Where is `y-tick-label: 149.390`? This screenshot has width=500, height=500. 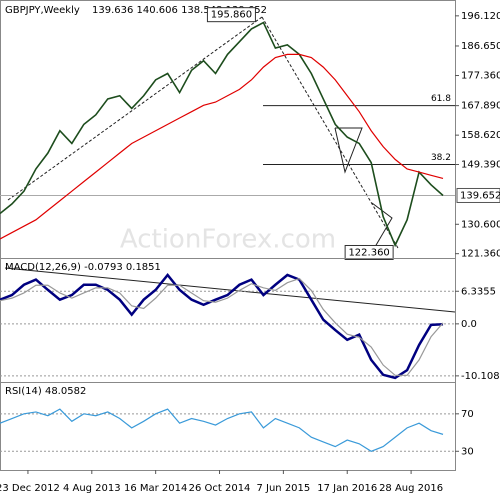
y-tick-label: 149.390 is located at coordinates (480, 165).